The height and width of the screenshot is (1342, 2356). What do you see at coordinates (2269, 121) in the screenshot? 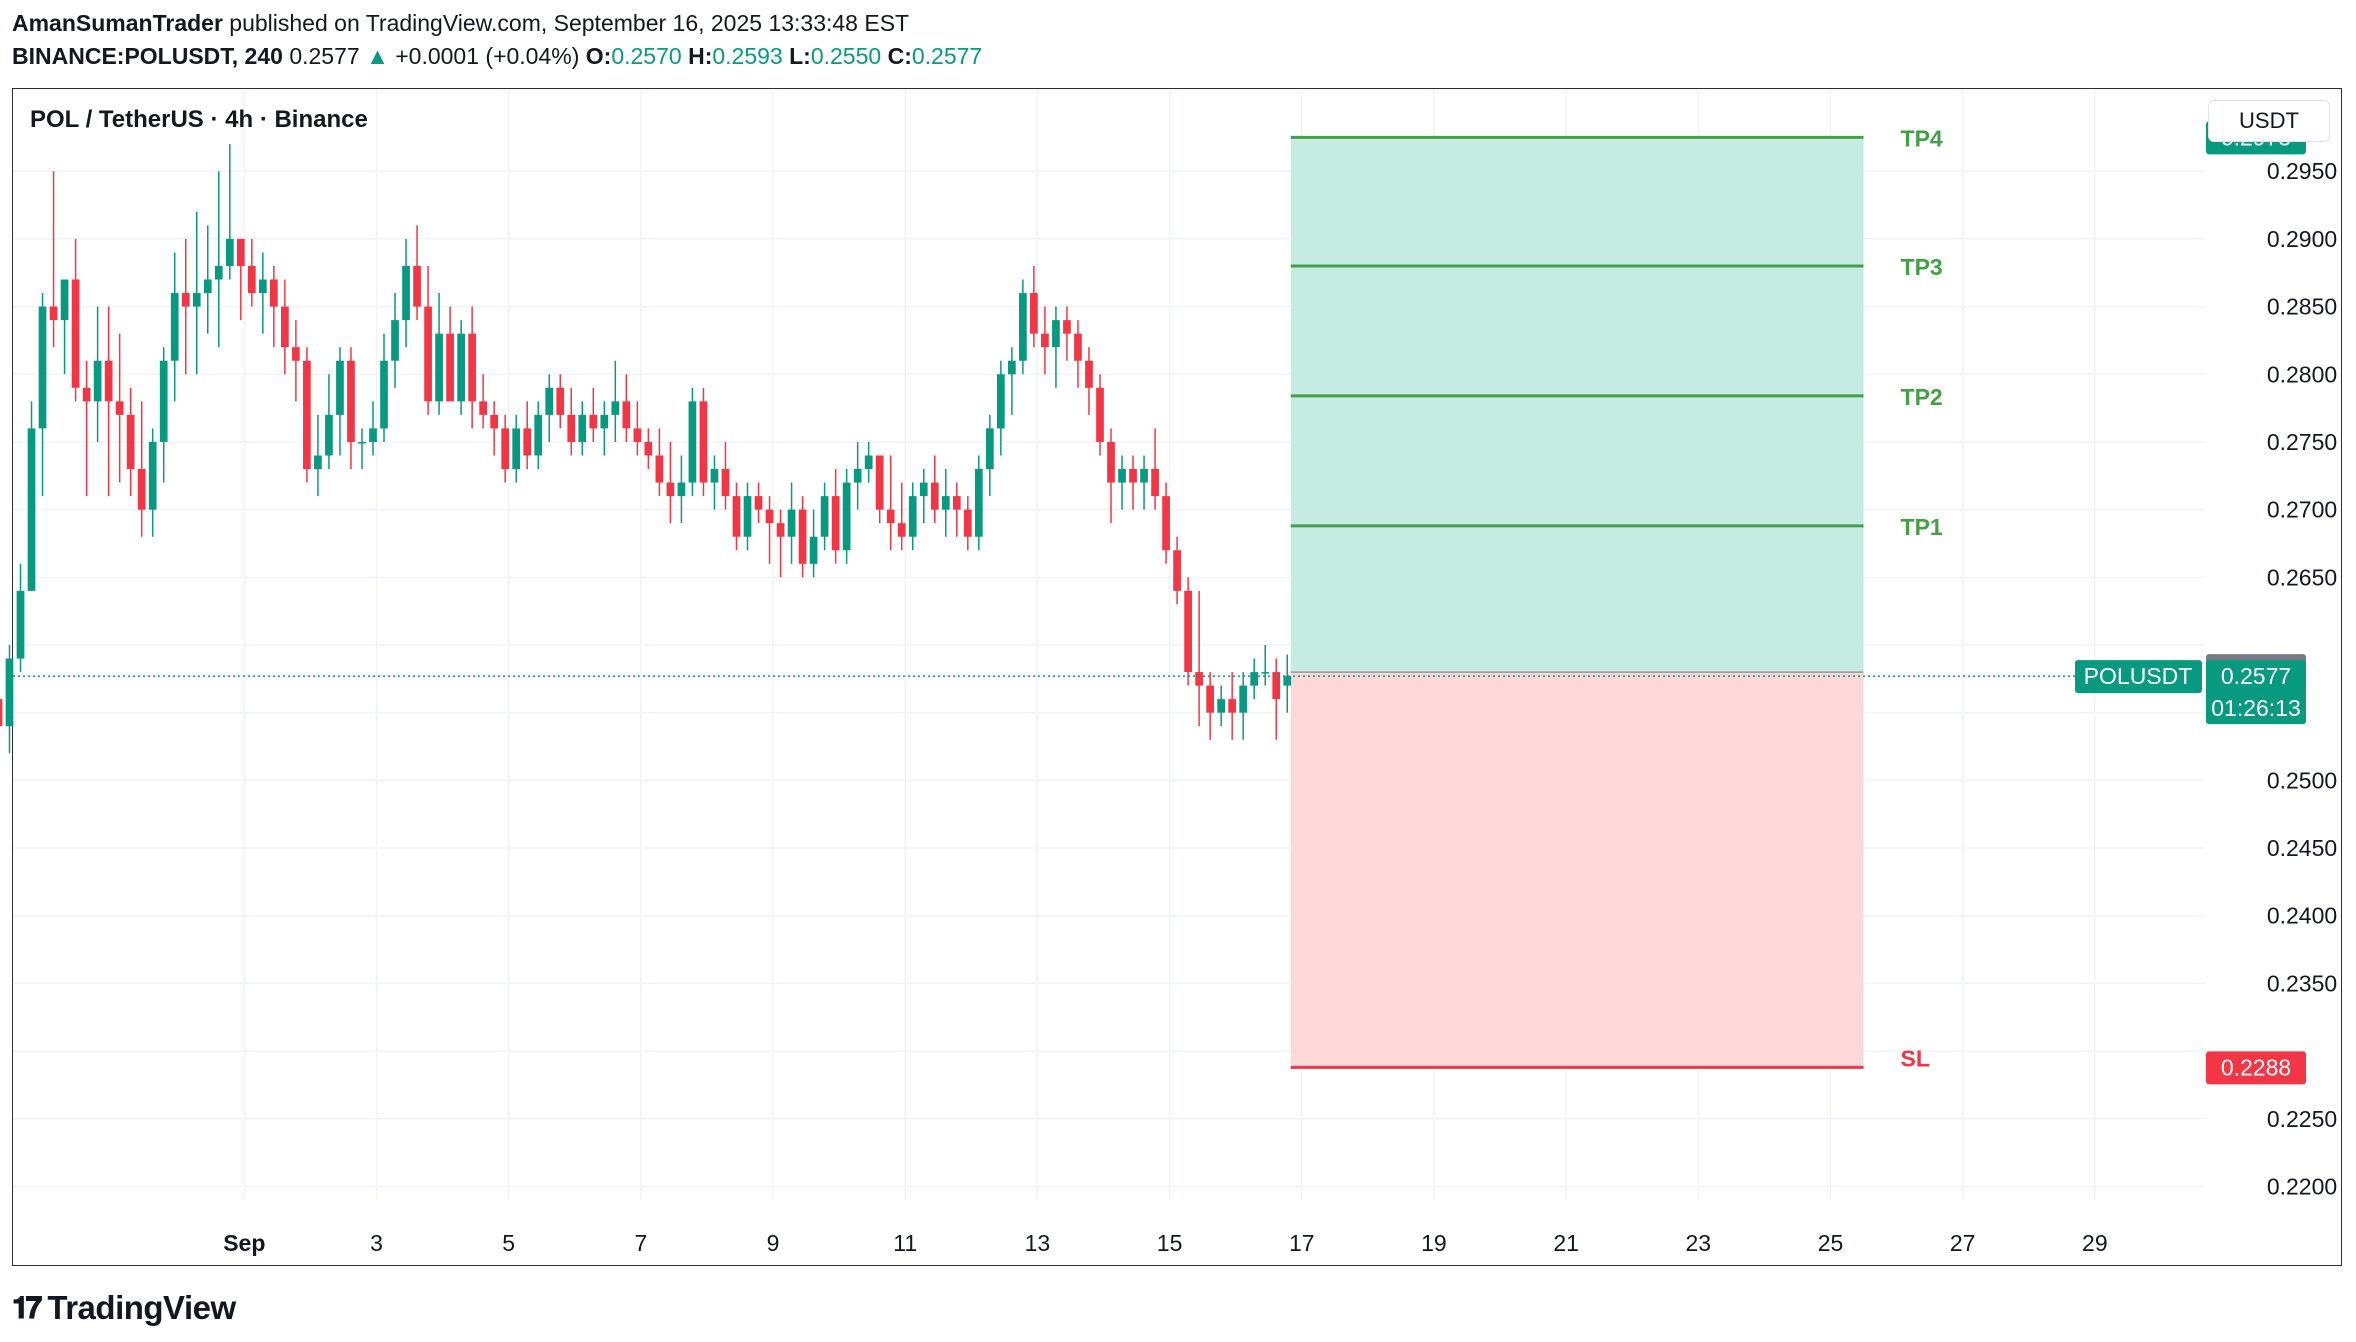
I see `currency-button: USDT` at bounding box center [2269, 121].